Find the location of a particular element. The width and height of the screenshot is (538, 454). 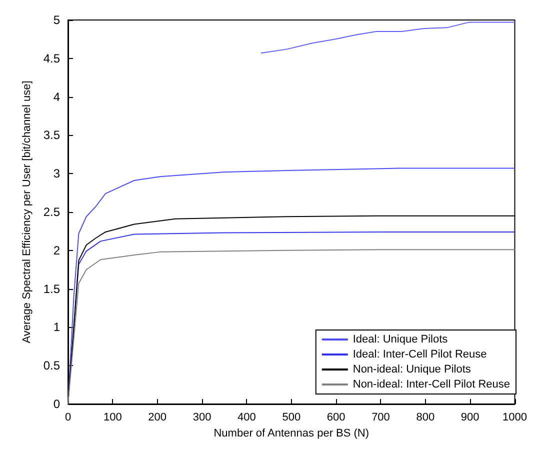

x-tick-label: 400 is located at coordinates (247, 418).